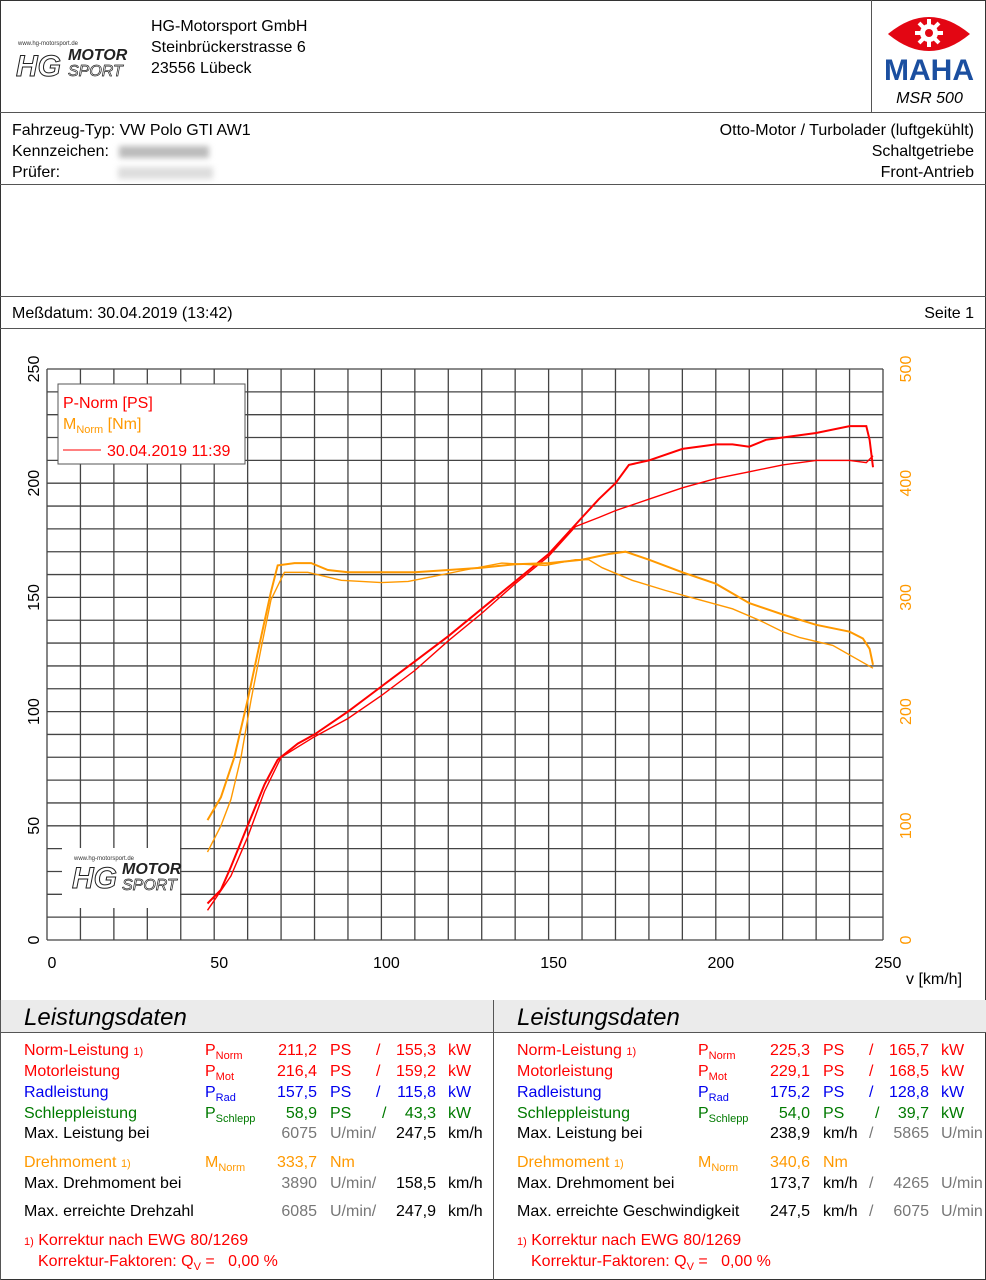  Describe the element at coordinates (219, 963) in the screenshot. I see `x-tick-label: 50` at that location.